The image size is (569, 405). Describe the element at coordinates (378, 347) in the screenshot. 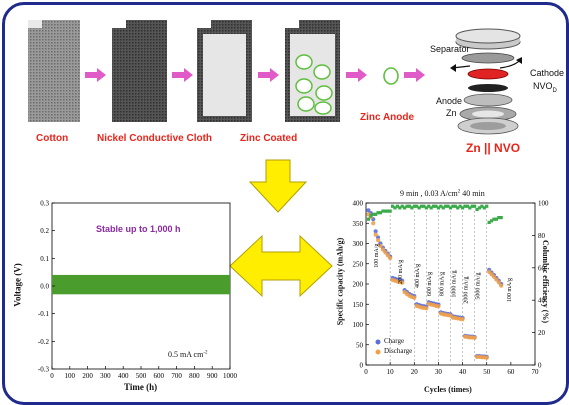

I see `capacity-legend` at that location.